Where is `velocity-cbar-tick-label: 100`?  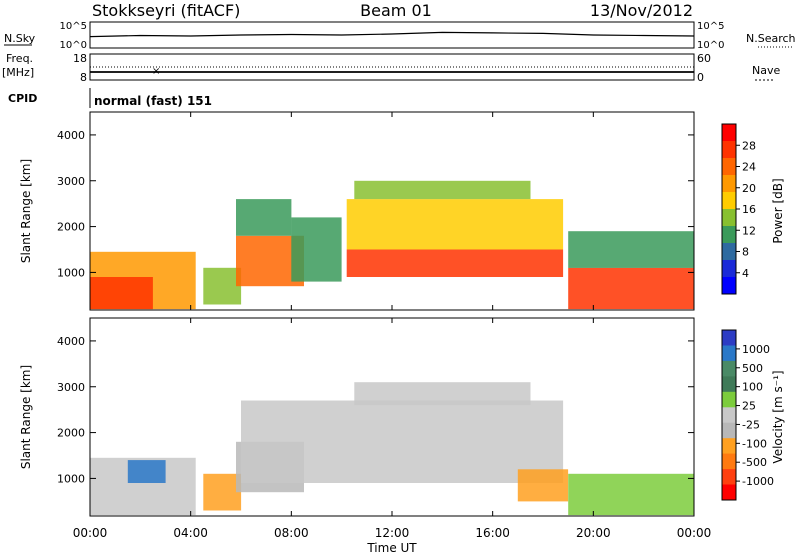 velocity-cbar-tick-label: 100 is located at coordinates (752, 387).